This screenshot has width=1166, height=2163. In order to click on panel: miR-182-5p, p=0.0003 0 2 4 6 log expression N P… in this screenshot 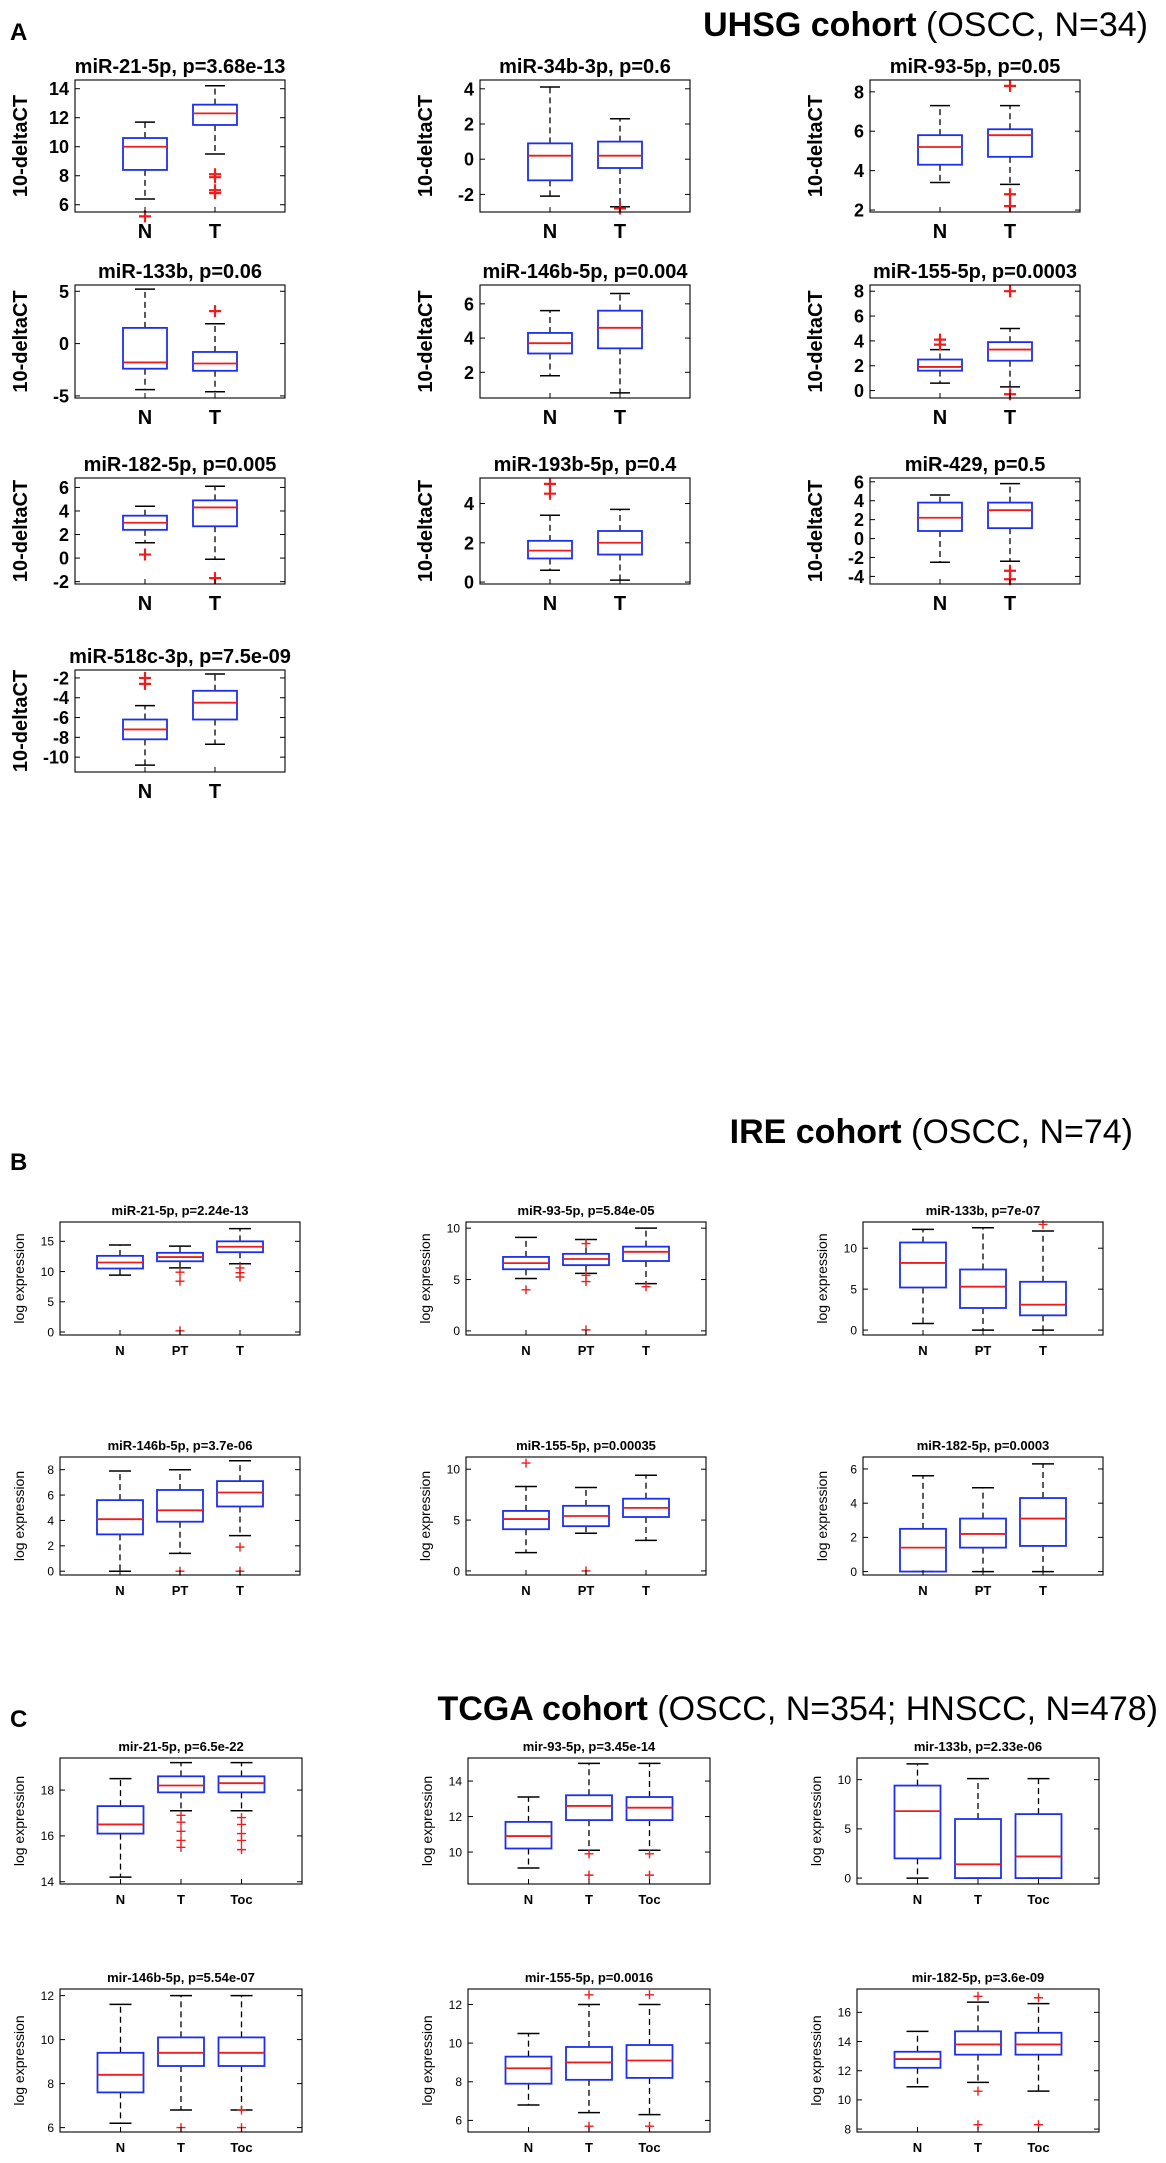, I will do `click(959, 1518)`.